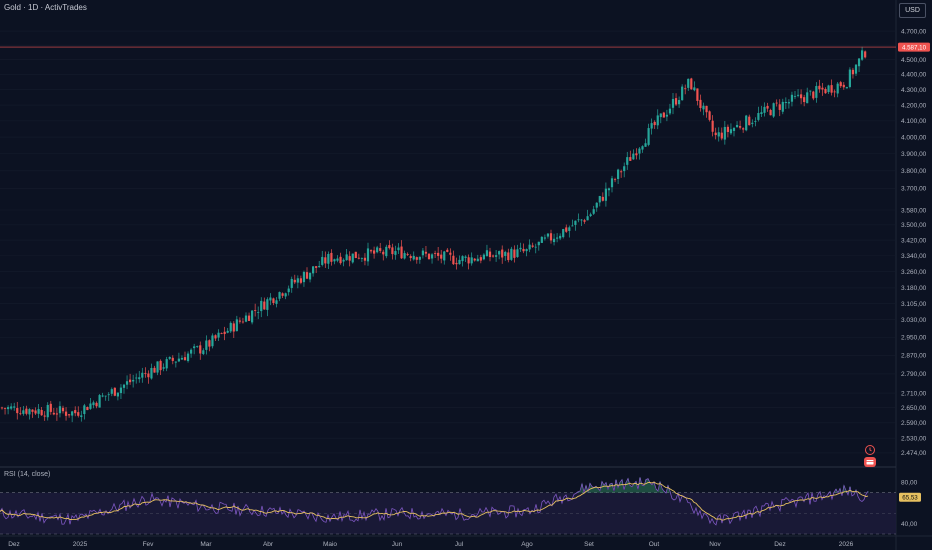 Image resolution: width=932 pixels, height=550 pixels. I want to click on rsi-value-tag: 65,53, so click(910, 497).